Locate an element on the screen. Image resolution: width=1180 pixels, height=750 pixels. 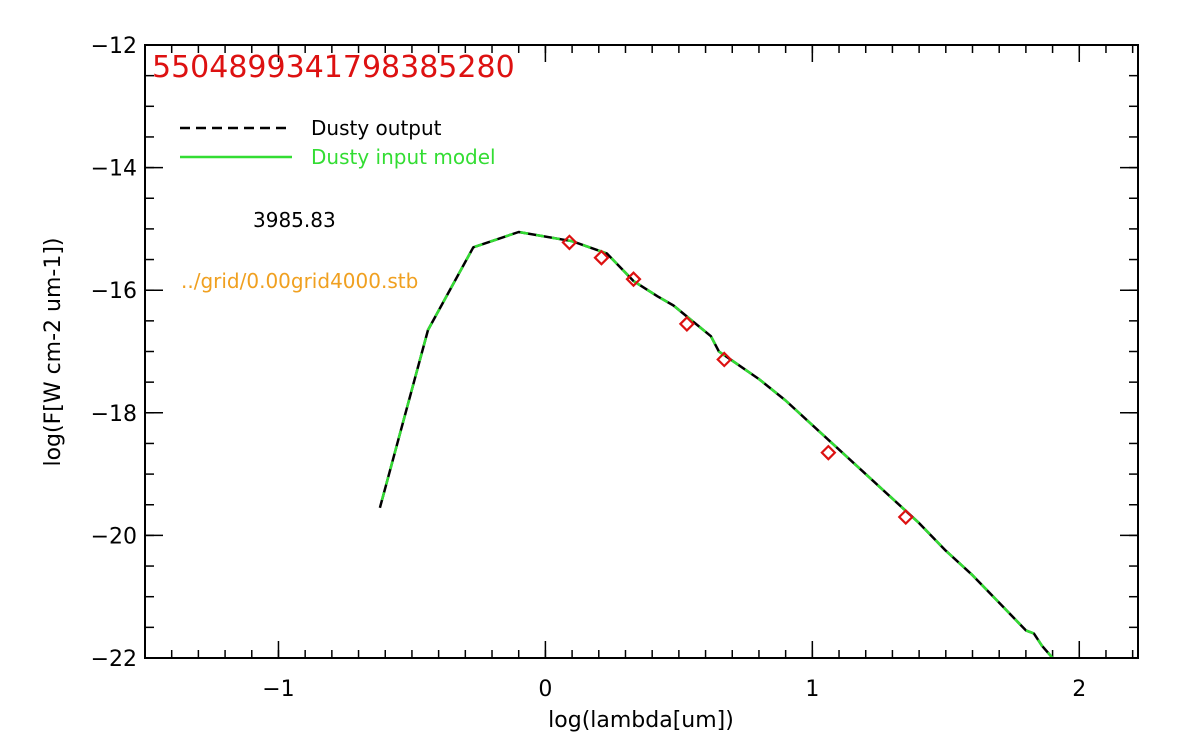
y-tick-label: −18 is located at coordinates (114, 414).